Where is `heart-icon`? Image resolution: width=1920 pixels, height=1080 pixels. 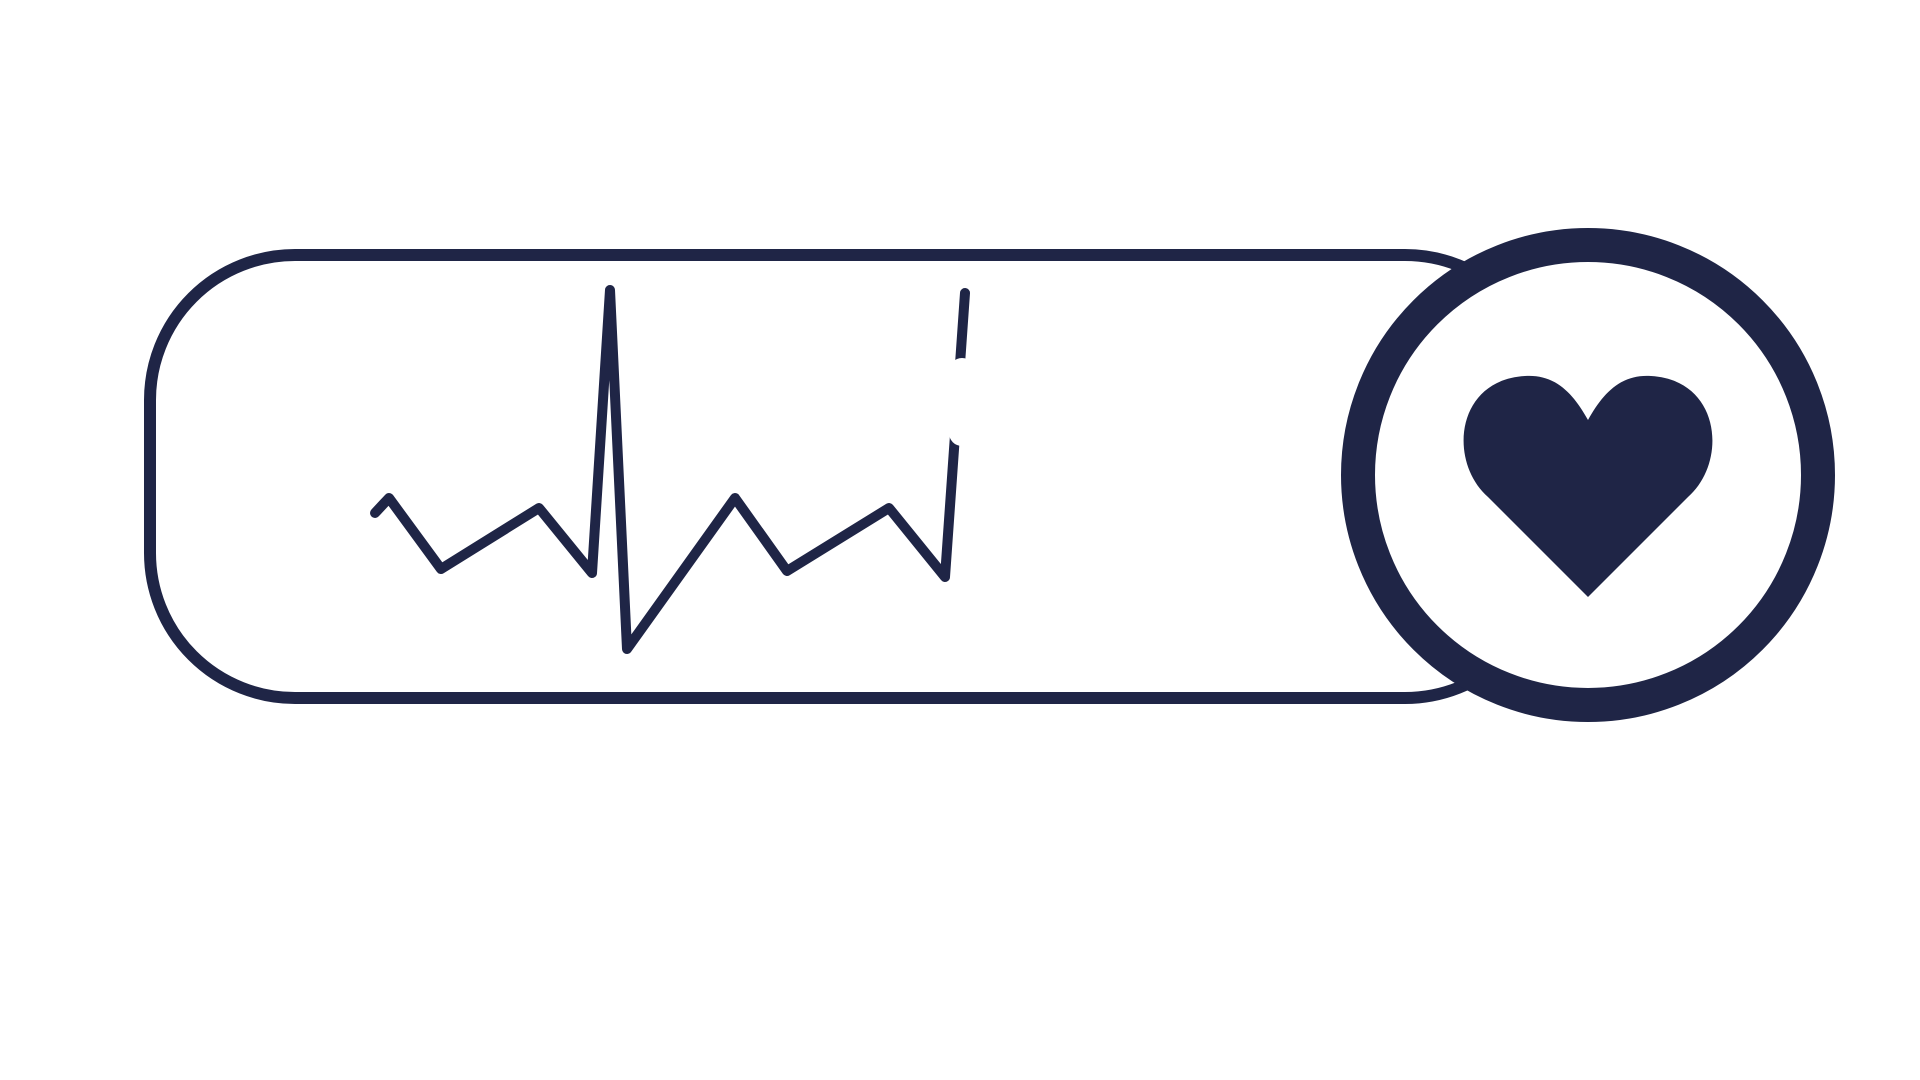 heart-icon is located at coordinates (1588, 486).